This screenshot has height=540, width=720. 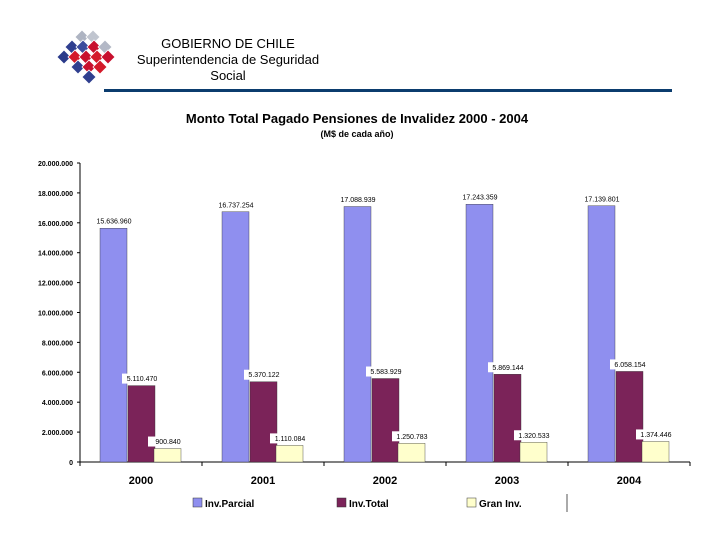 I want to click on chart-subtitle: (M$ de cada año), so click(x=356, y=134).